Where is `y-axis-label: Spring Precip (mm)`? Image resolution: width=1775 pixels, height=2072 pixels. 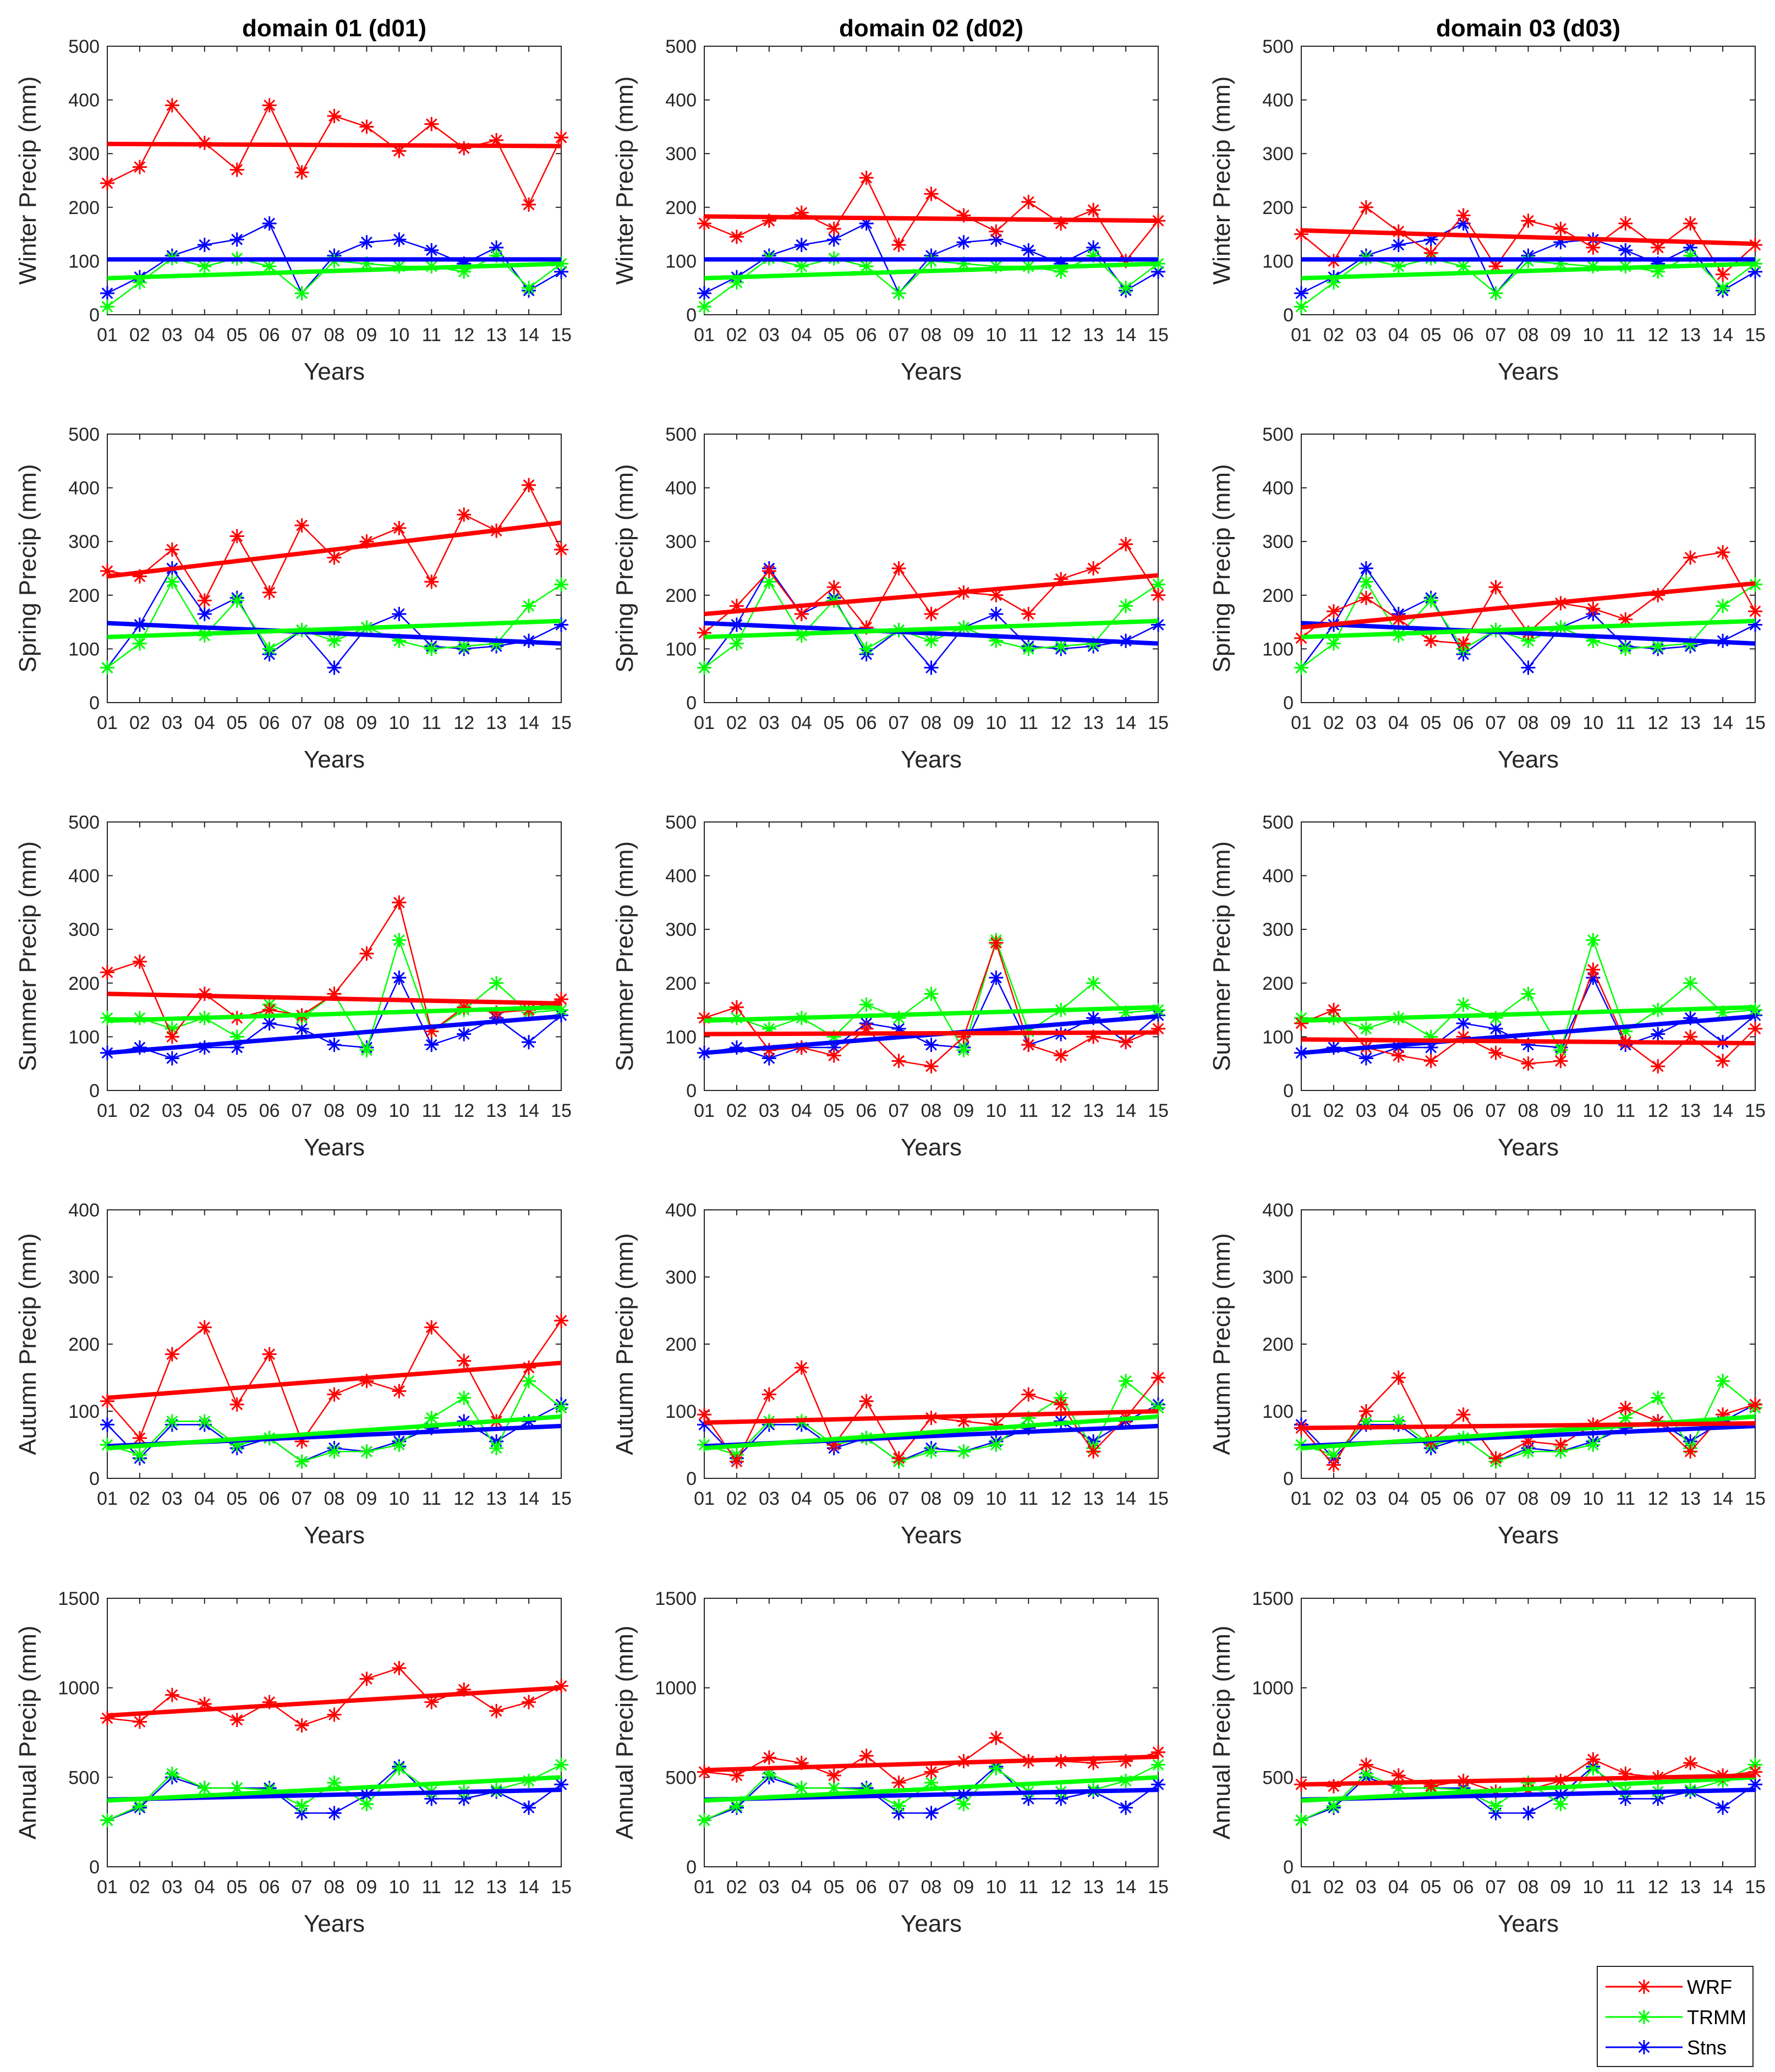
y-axis-label: Spring Precip (mm) is located at coordinates (27, 568).